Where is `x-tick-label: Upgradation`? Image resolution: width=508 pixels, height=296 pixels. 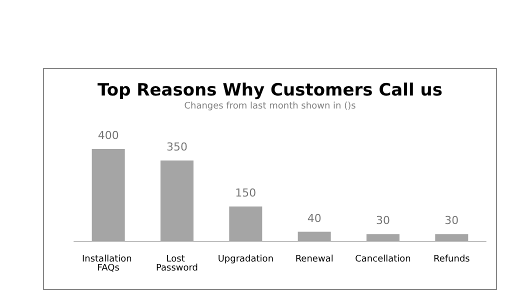 x-tick-label: Upgradation is located at coordinates (246, 259).